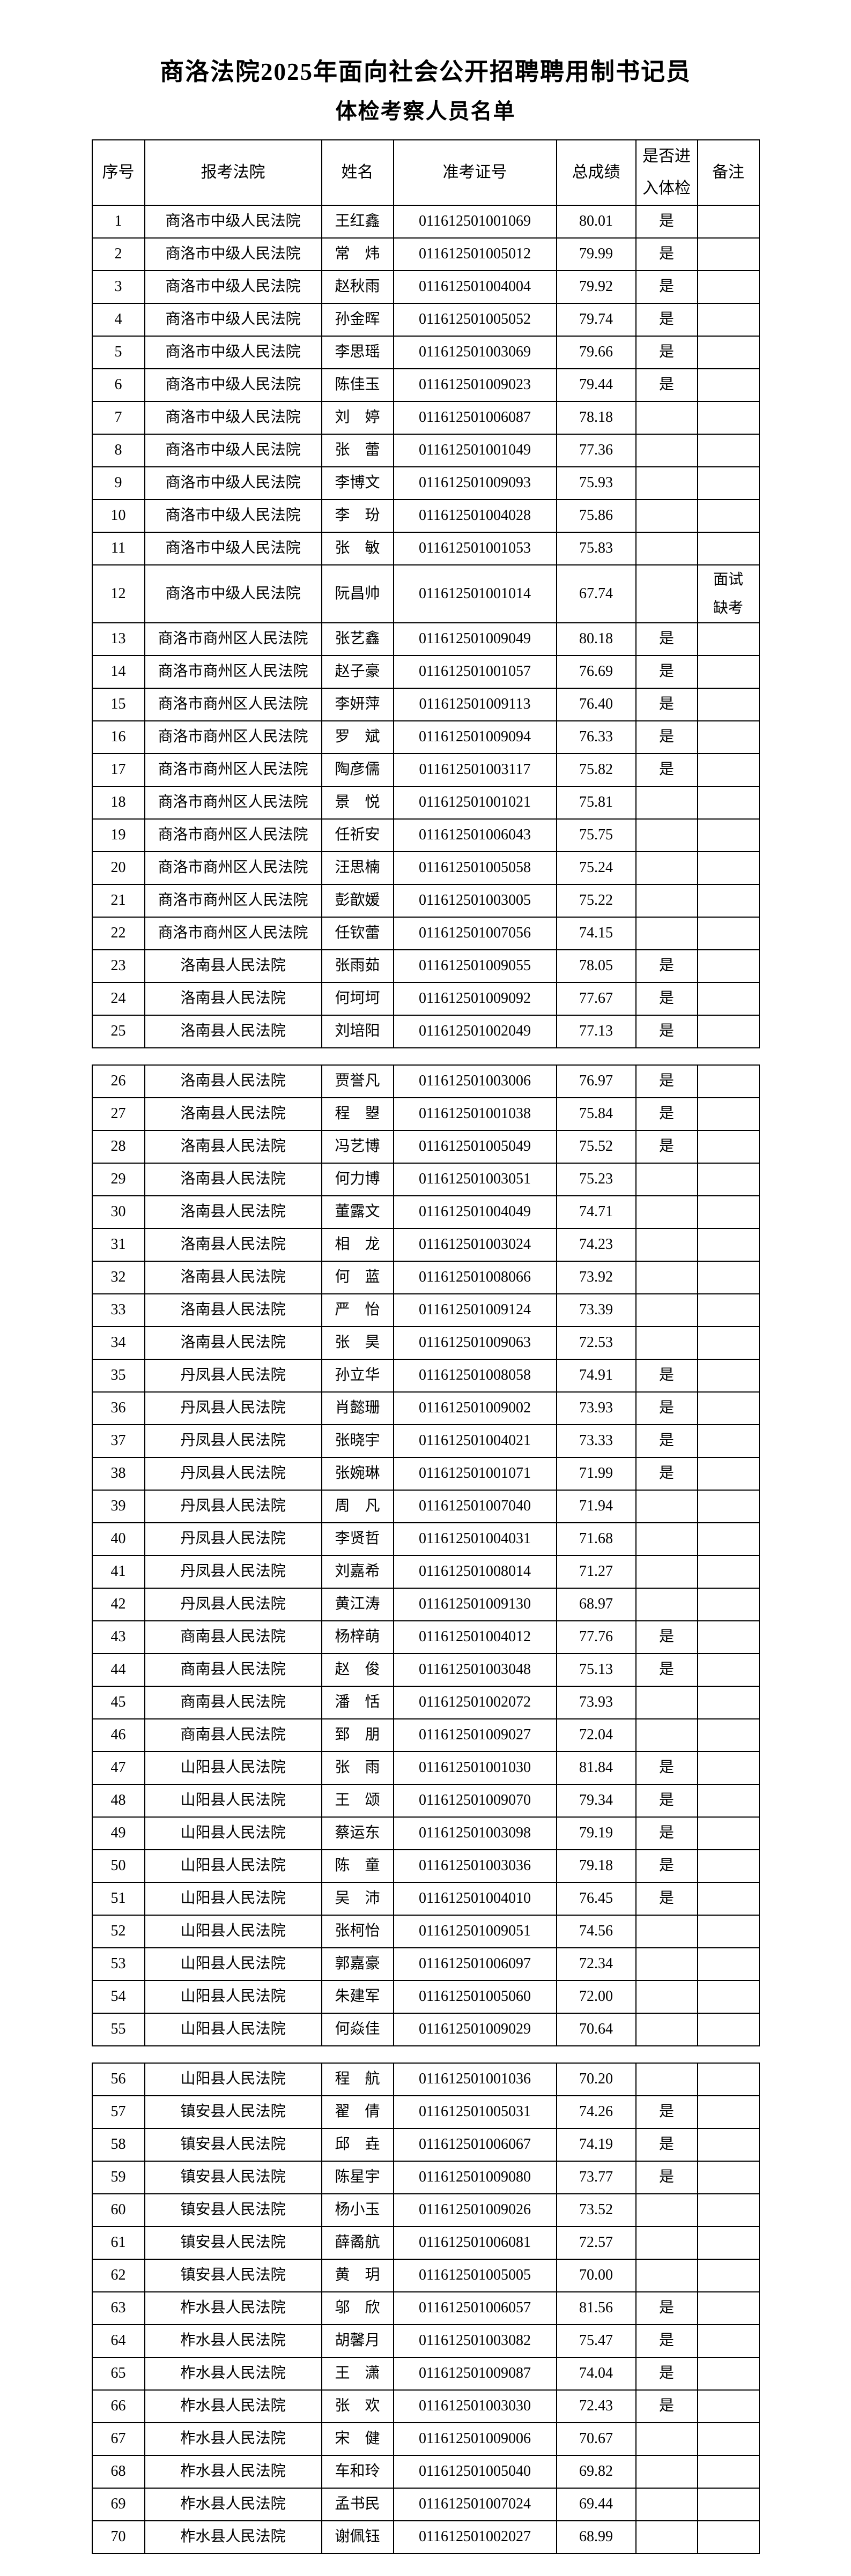 The image size is (851, 2576). What do you see at coordinates (475, 2079) in the screenshot?
I see `cell-ticket: 011612501001036` at bounding box center [475, 2079].